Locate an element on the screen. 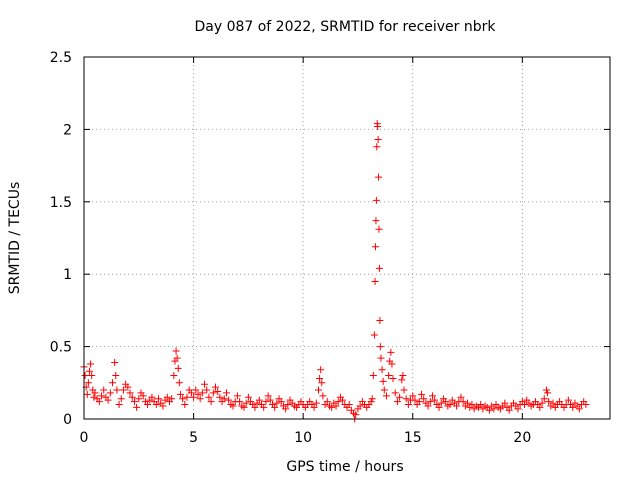 The height and width of the screenshot is (480, 640). x-tick-label: 10 is located at coordinates (303, 438).